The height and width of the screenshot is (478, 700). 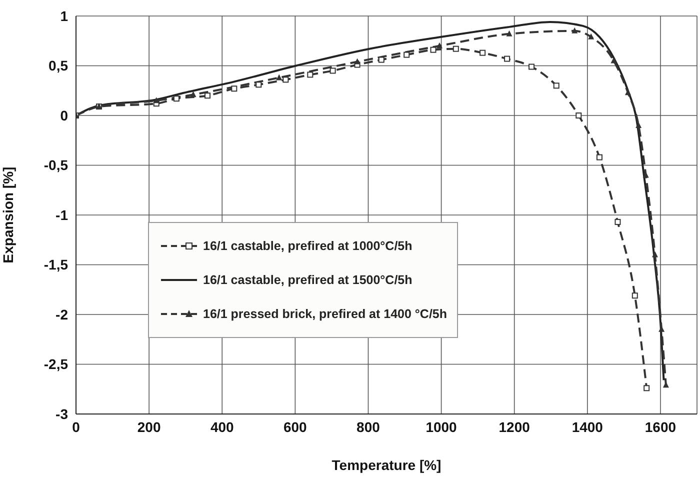 What do you see at coordinates (76, 426) in the screenshot?
I see `x-tick-label: 0` at bounding box center [76, 426].